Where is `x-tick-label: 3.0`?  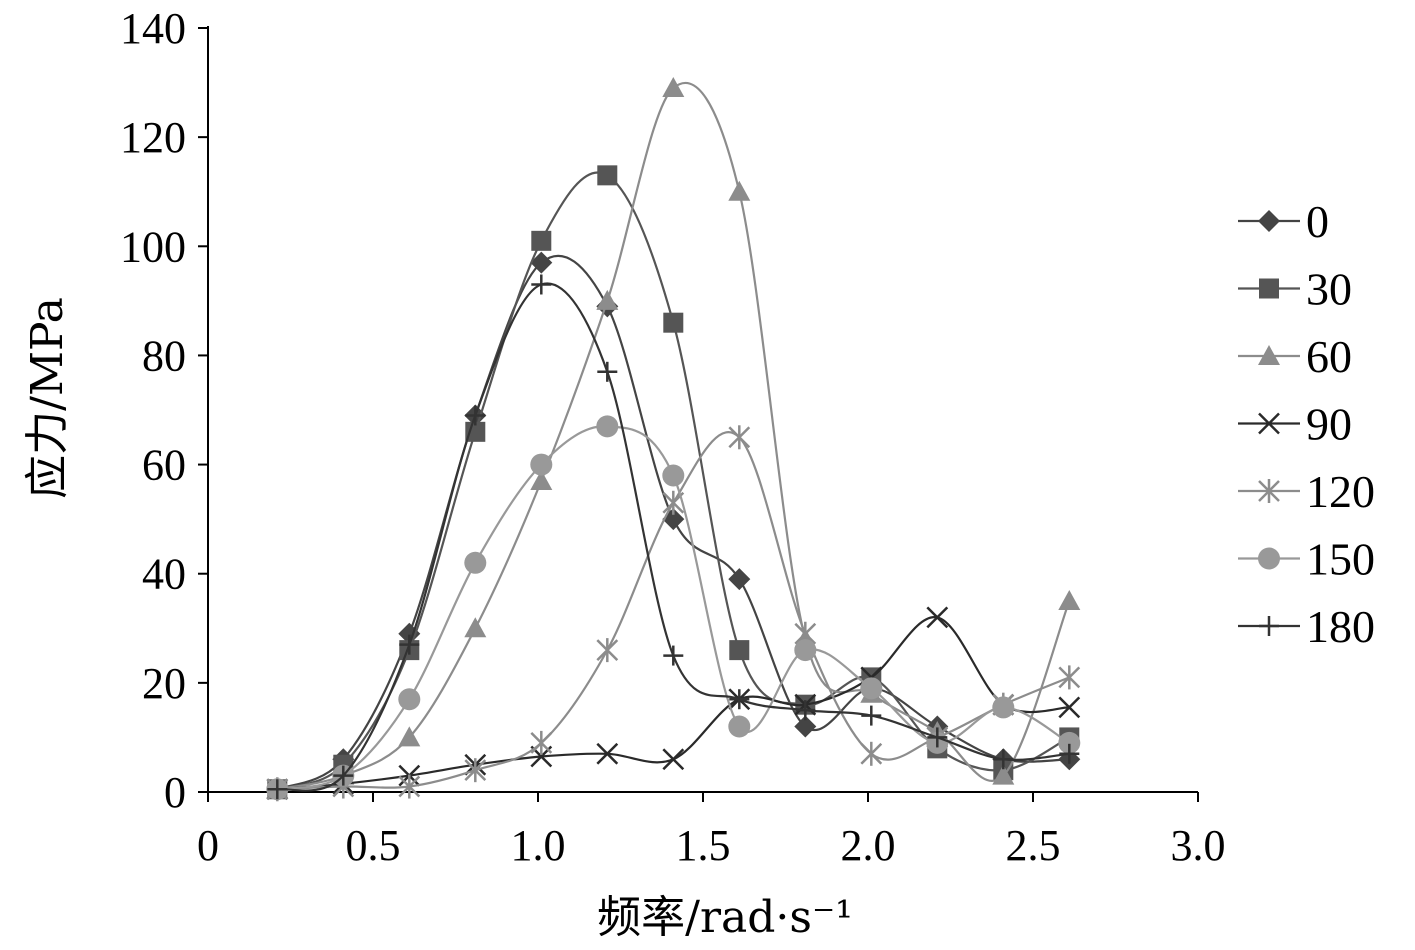
x-tick-label: 3.0 is located at coordinates (1198, 845).